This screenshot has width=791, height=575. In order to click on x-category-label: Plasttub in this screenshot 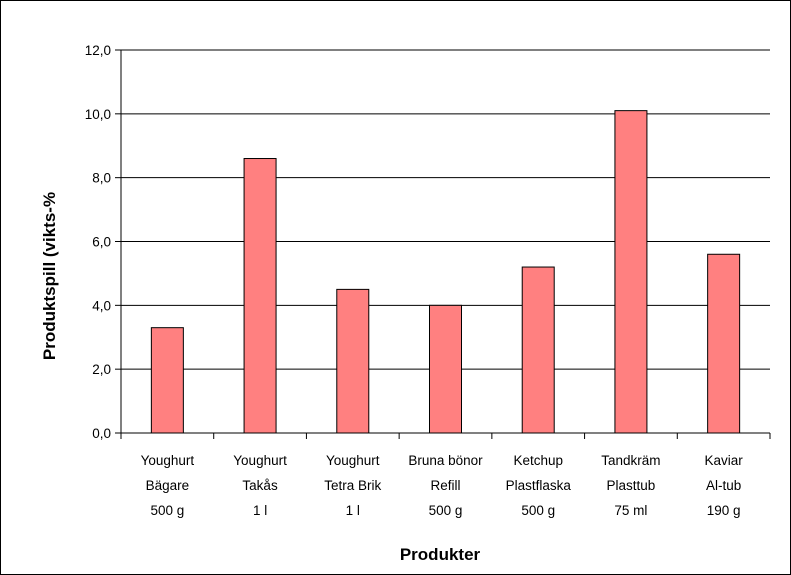, I will do `click(631, 485)`.